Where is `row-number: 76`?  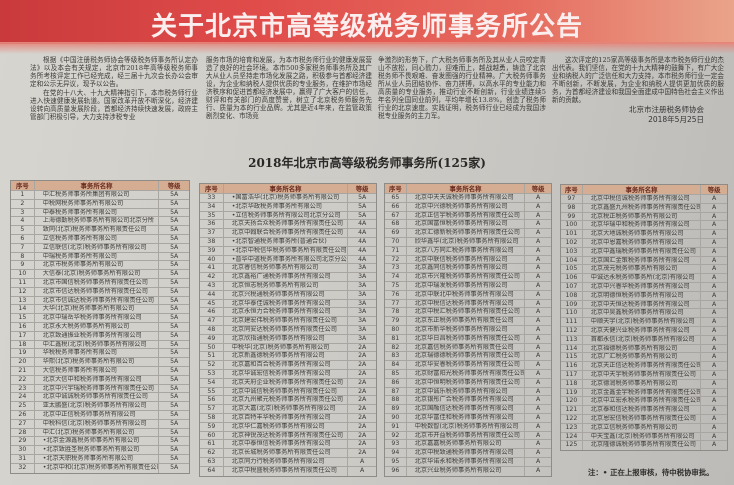
row-number: 76 is located at coordinates (396, 294).